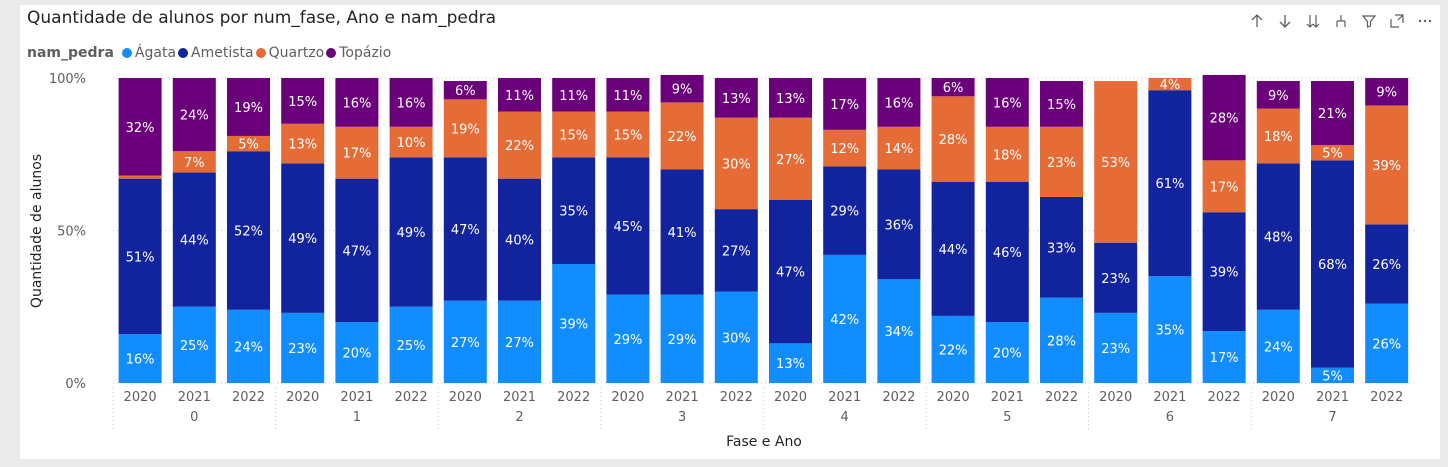 This screenshot has width=1448, height=467. What do you see at coordinates (1425, 21) in the screenshot?
I see `more-options-icon` at bounding box center [1425, 21].